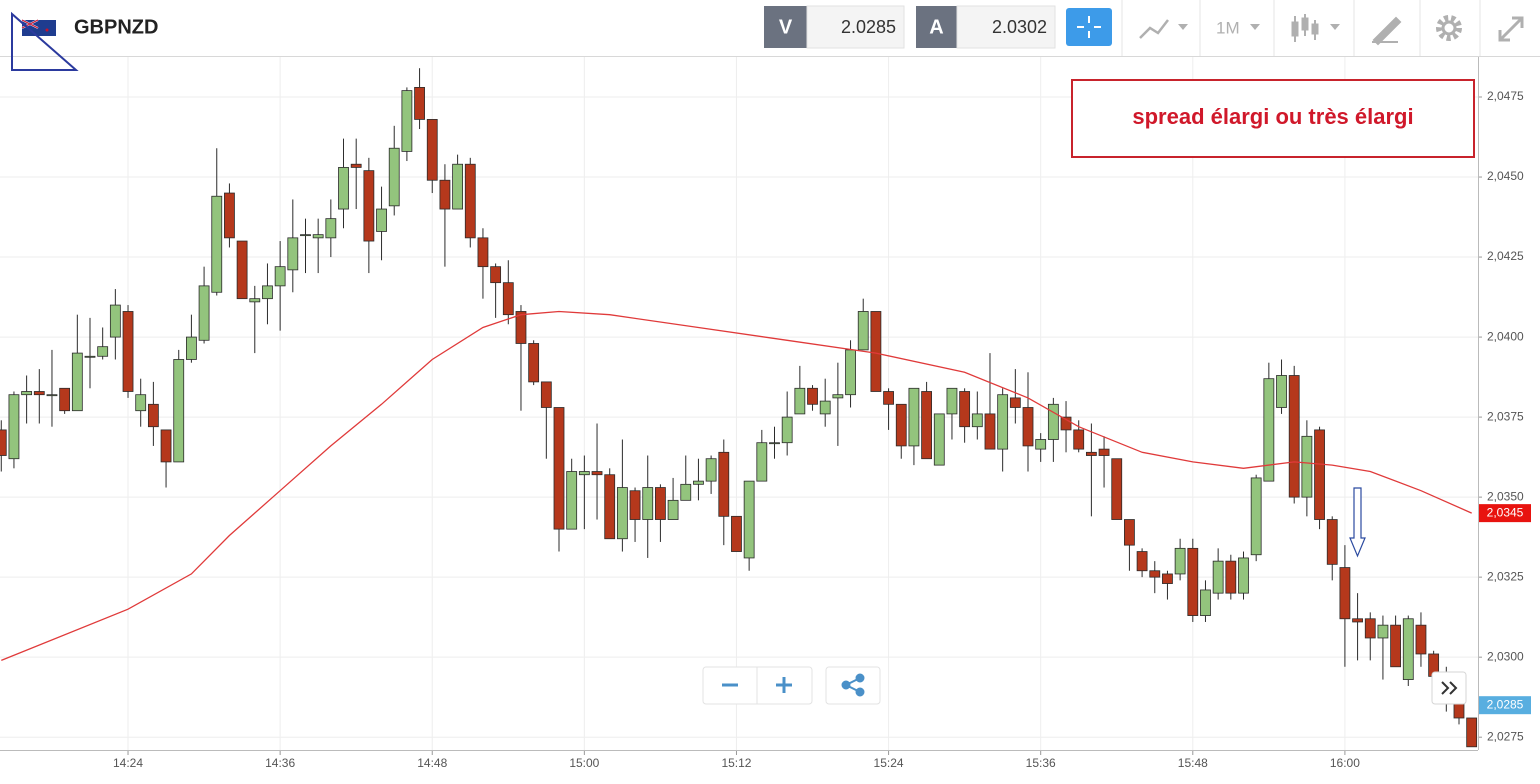  I want to click on zoom-in, so click(784, 685).